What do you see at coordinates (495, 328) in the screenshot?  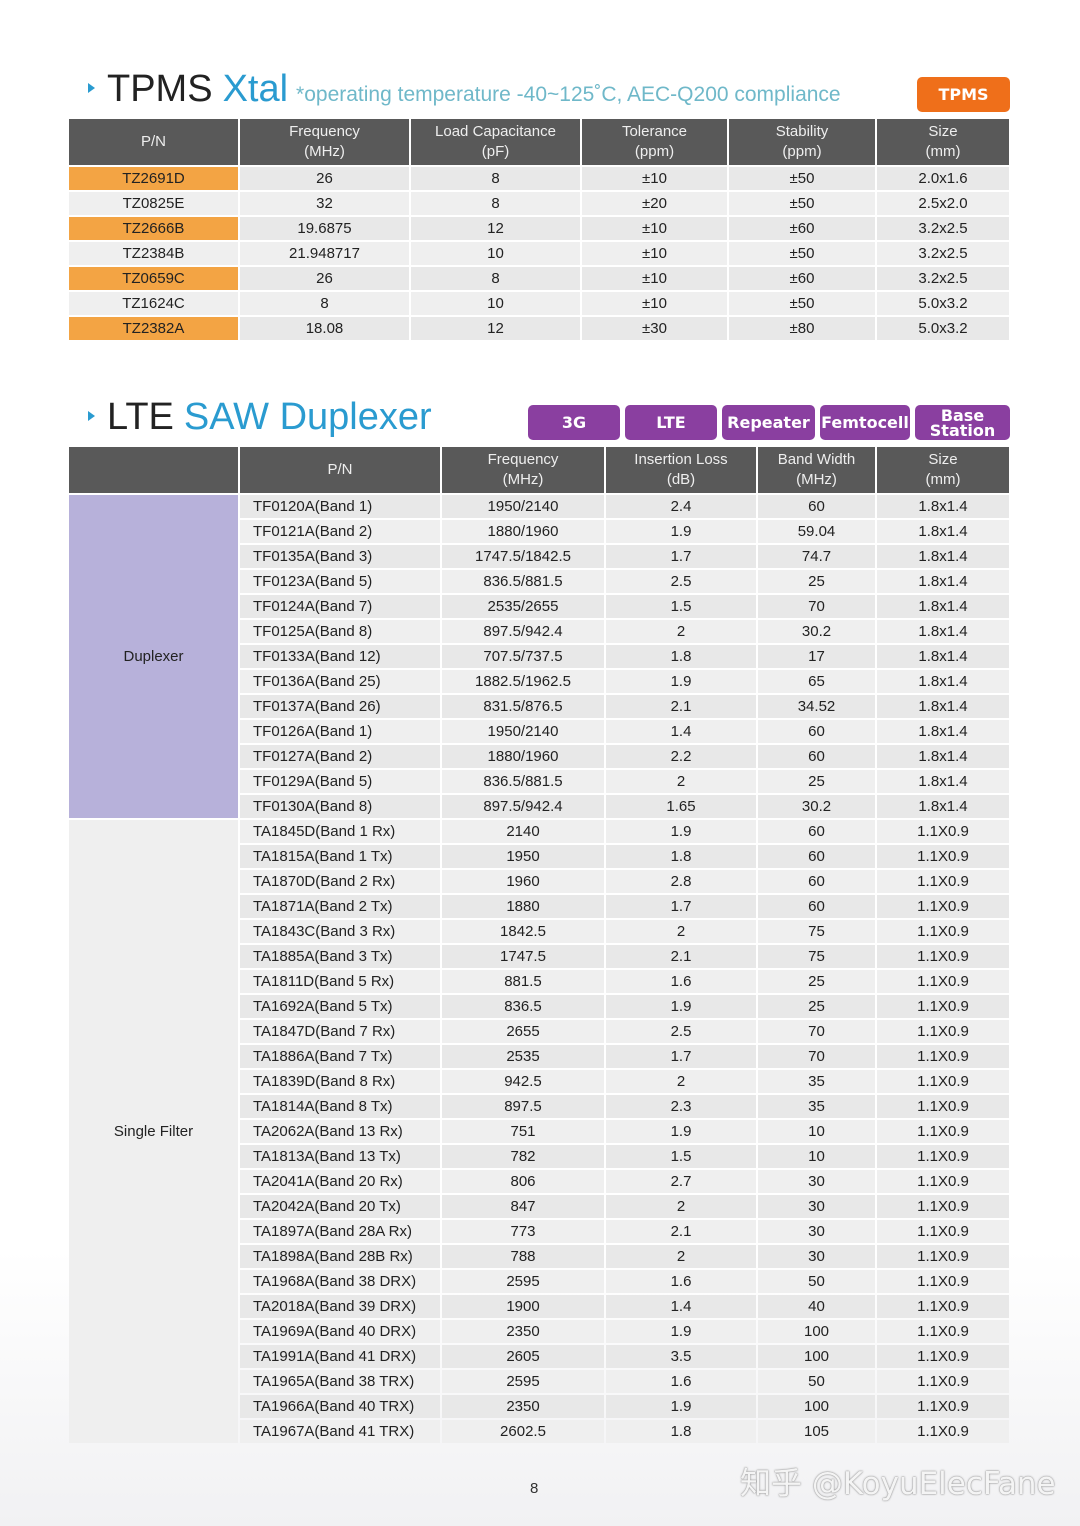 I see `cell: 12` at bounding box center [495, 328].